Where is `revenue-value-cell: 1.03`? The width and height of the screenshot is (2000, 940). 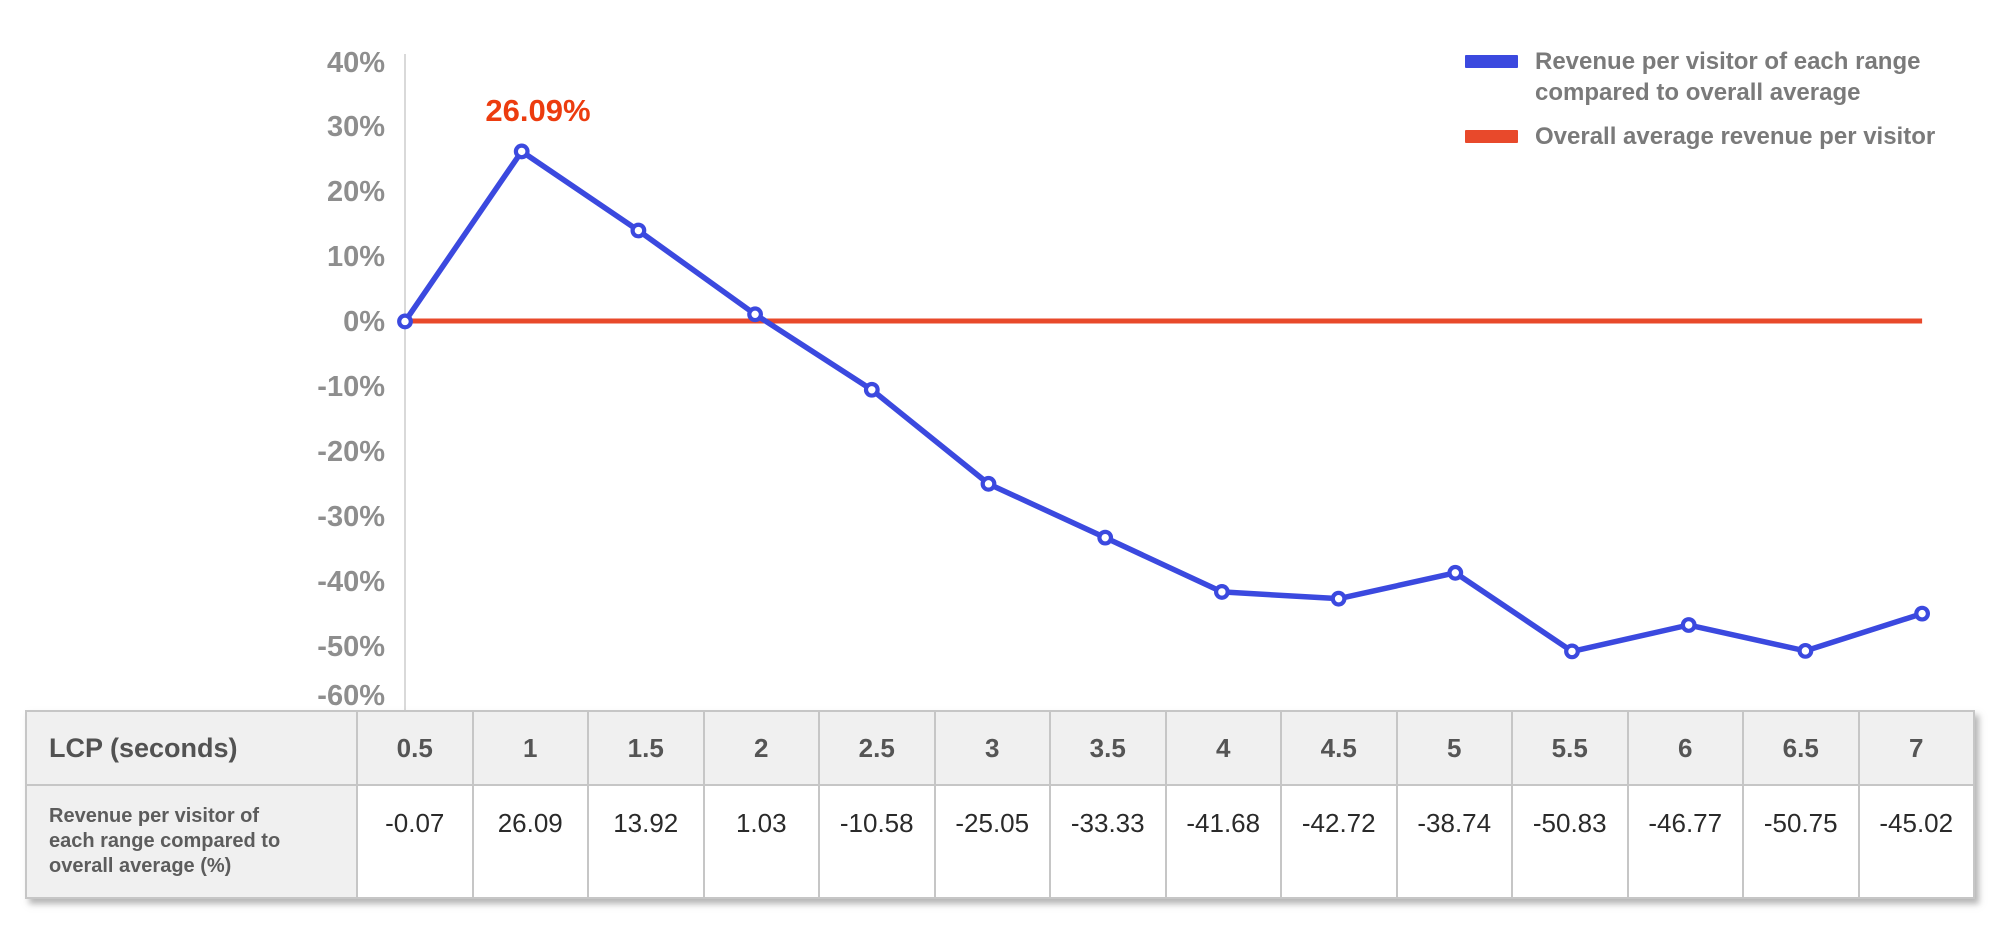
revenue-value-cell: 1.03 is located at coordinates (761, 841).